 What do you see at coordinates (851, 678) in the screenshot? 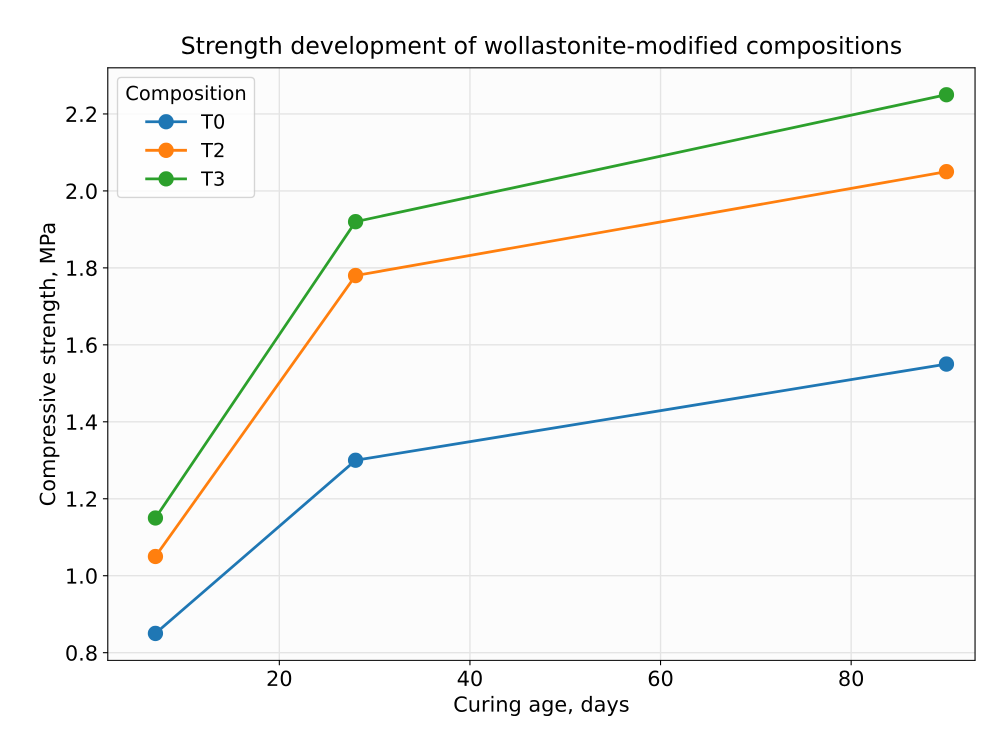
I see `x-tick-label: 80` at bounding box center [851, 678].